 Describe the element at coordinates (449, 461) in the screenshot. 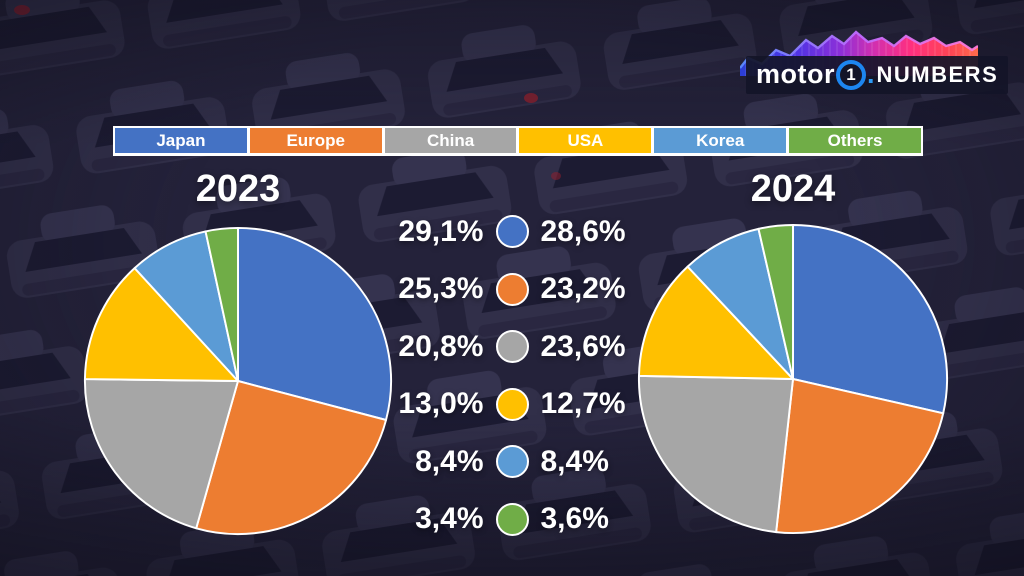

I see `value-2023: 8,4%` at that location.